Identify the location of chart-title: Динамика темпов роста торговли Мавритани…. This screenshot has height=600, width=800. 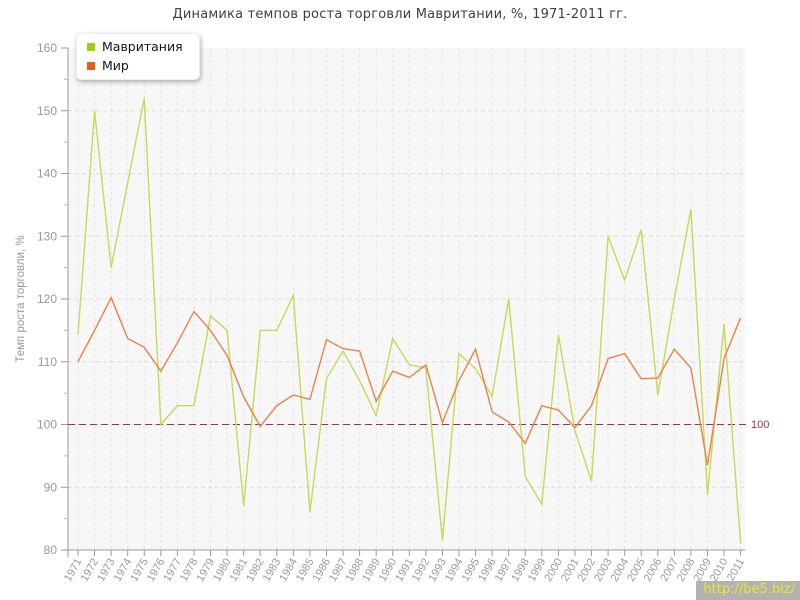
(400, 14).